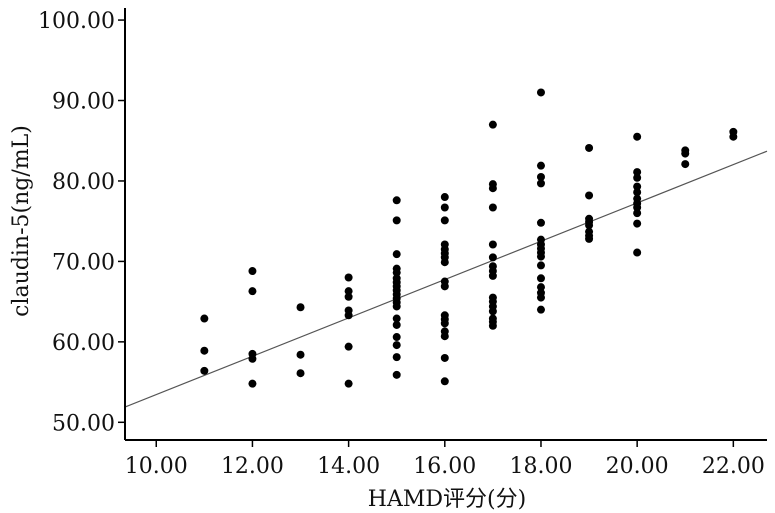 The width and height of the screenshot is (775, 513). What do you see at coordinates (156, 466) in the screenshot?
I see `x-tick-label: 10.00` at bounding box center [156, 466].